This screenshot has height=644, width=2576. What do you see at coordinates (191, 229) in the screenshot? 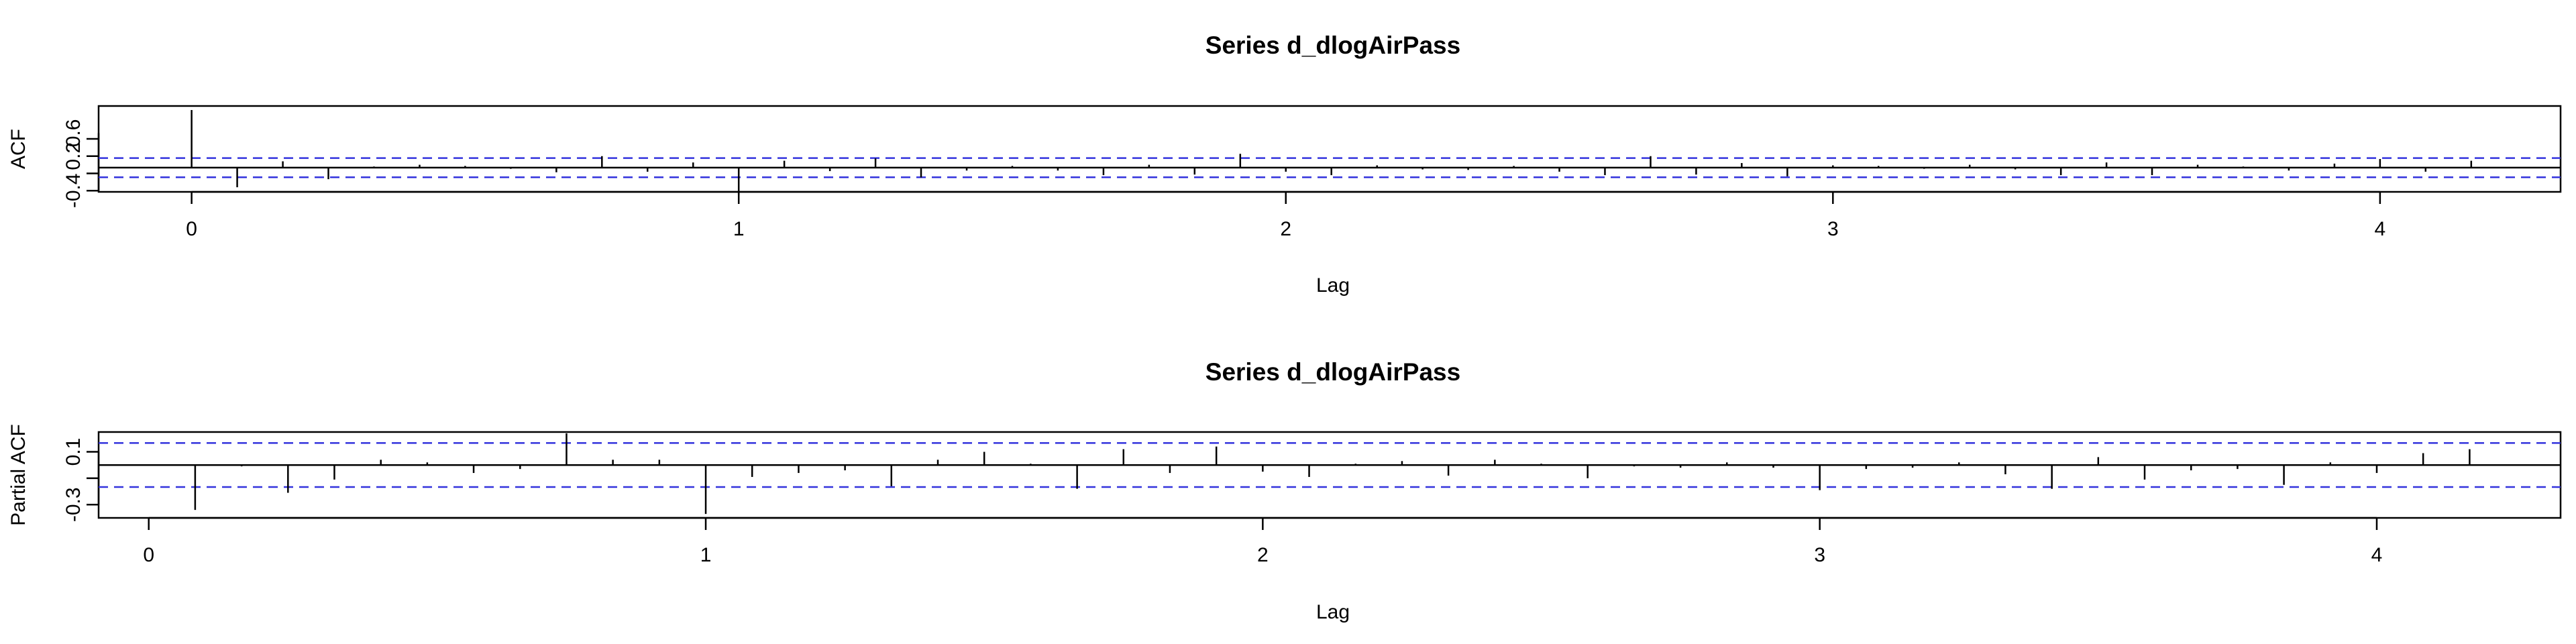
I see `acf-x-tick-label-0: 0` at bounding box center [191, 229].